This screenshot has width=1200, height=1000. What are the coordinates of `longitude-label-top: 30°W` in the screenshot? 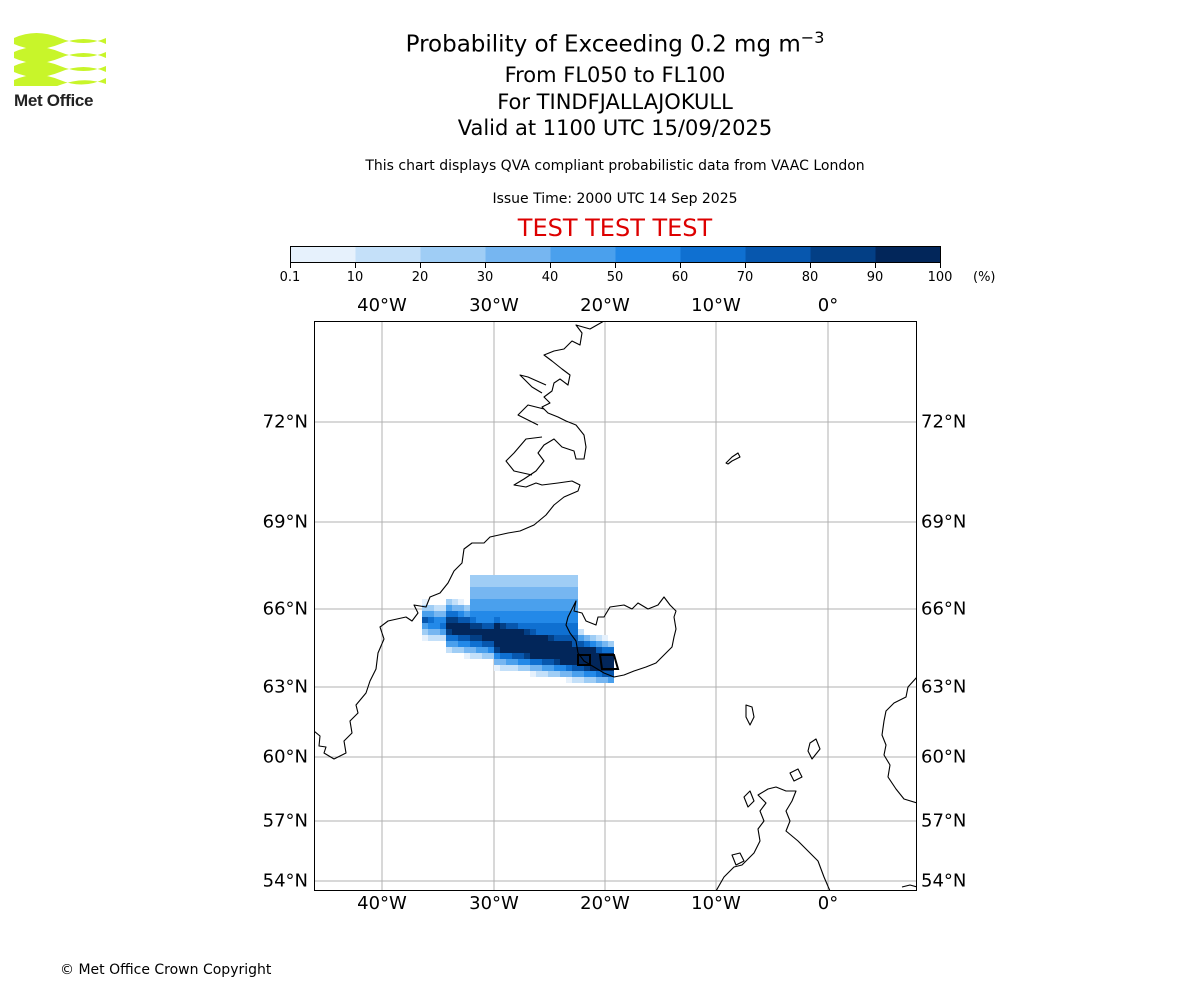 It's located at (494, 305).